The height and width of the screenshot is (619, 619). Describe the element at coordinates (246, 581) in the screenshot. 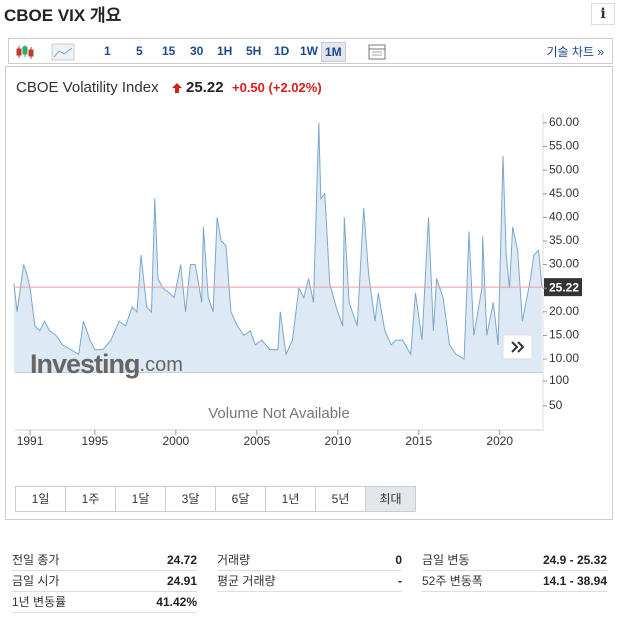

I see `stat-label: 평균 거래량` at that location.